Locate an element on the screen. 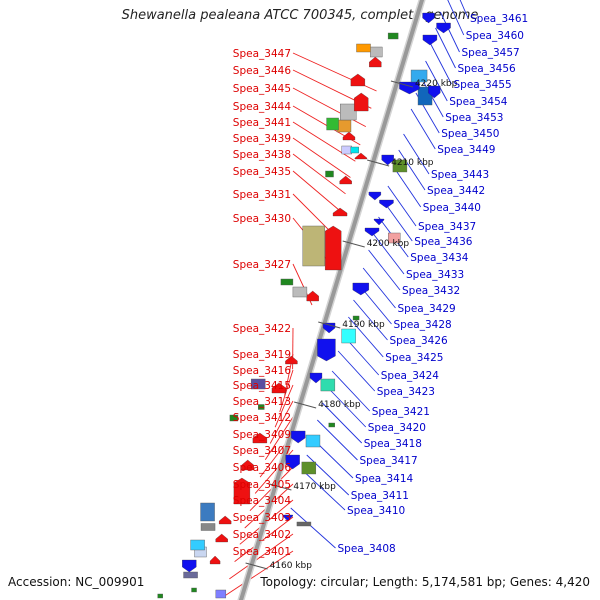 Image resolution: width=600 pixels, height=600 pixels. gene-label-right: Spea_3420 is located at coordinates (397, 428).